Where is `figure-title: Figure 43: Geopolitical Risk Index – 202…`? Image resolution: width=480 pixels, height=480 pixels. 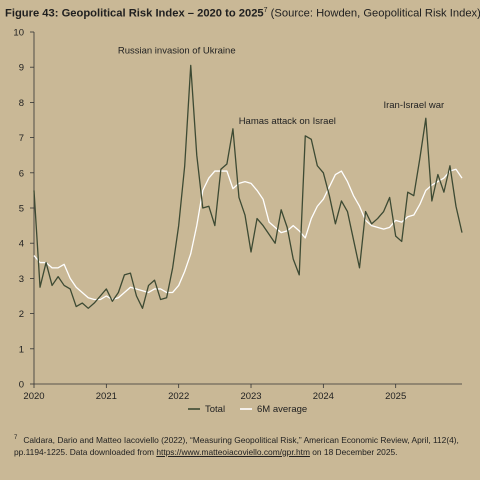 figure-title: Figure 43: Geopolitical Risk Index – 202… is located at coordinates (242, 12).